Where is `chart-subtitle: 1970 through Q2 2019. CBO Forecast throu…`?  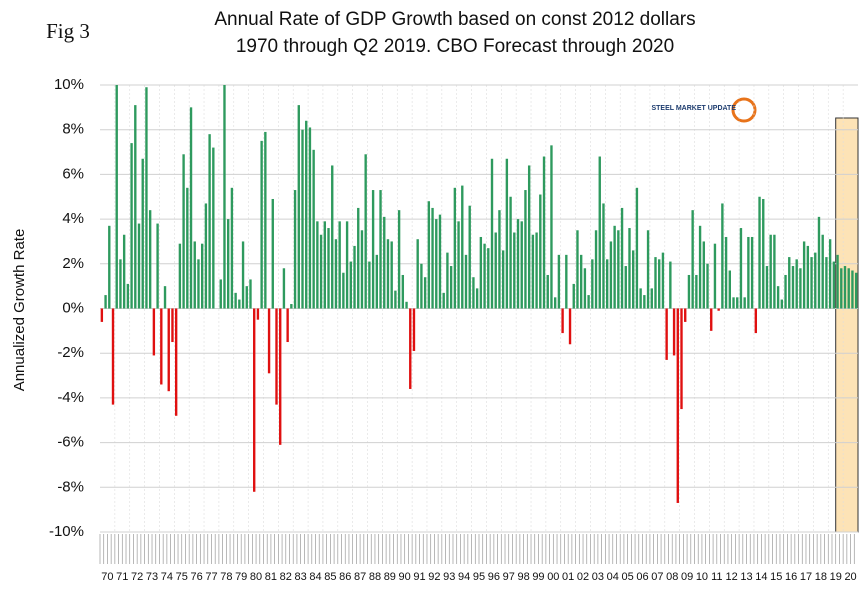 chart-subtitle: 1970 through Q2 2019. CBO Forecast throu… is located at coordinates (455, 46).